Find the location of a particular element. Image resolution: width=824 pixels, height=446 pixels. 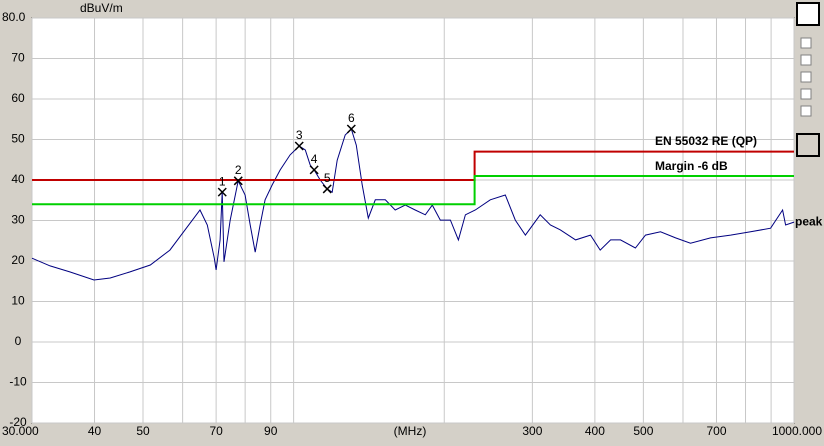

y-tick-label: -20 is located at coordinates (18, 422).